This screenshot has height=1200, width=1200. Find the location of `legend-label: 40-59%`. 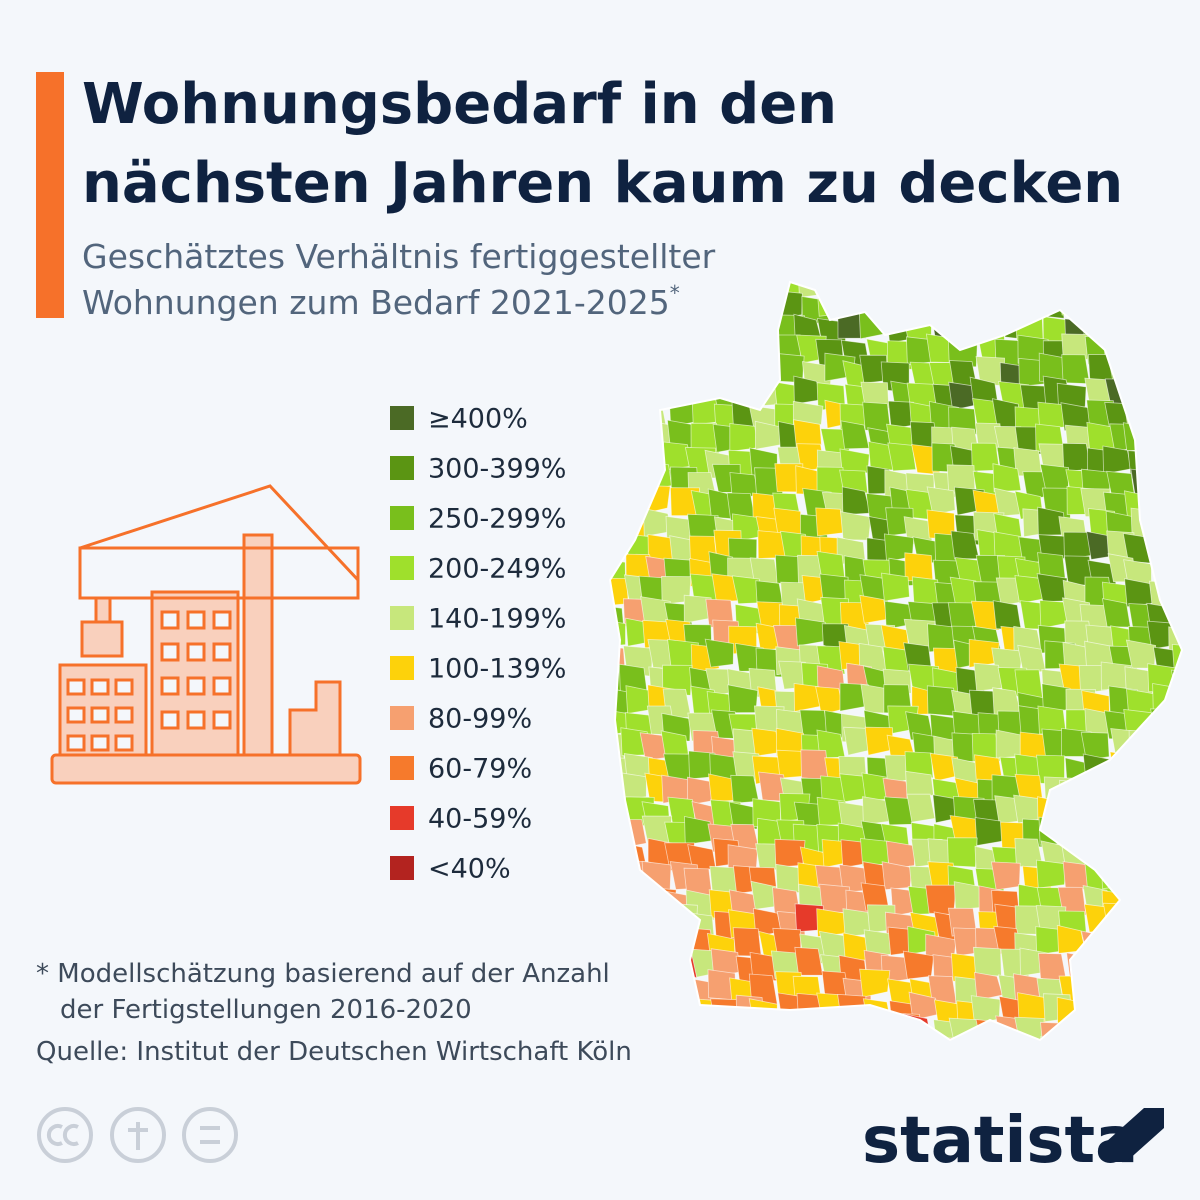

legend-label: 40-59% is located at coordinates (480, 819).